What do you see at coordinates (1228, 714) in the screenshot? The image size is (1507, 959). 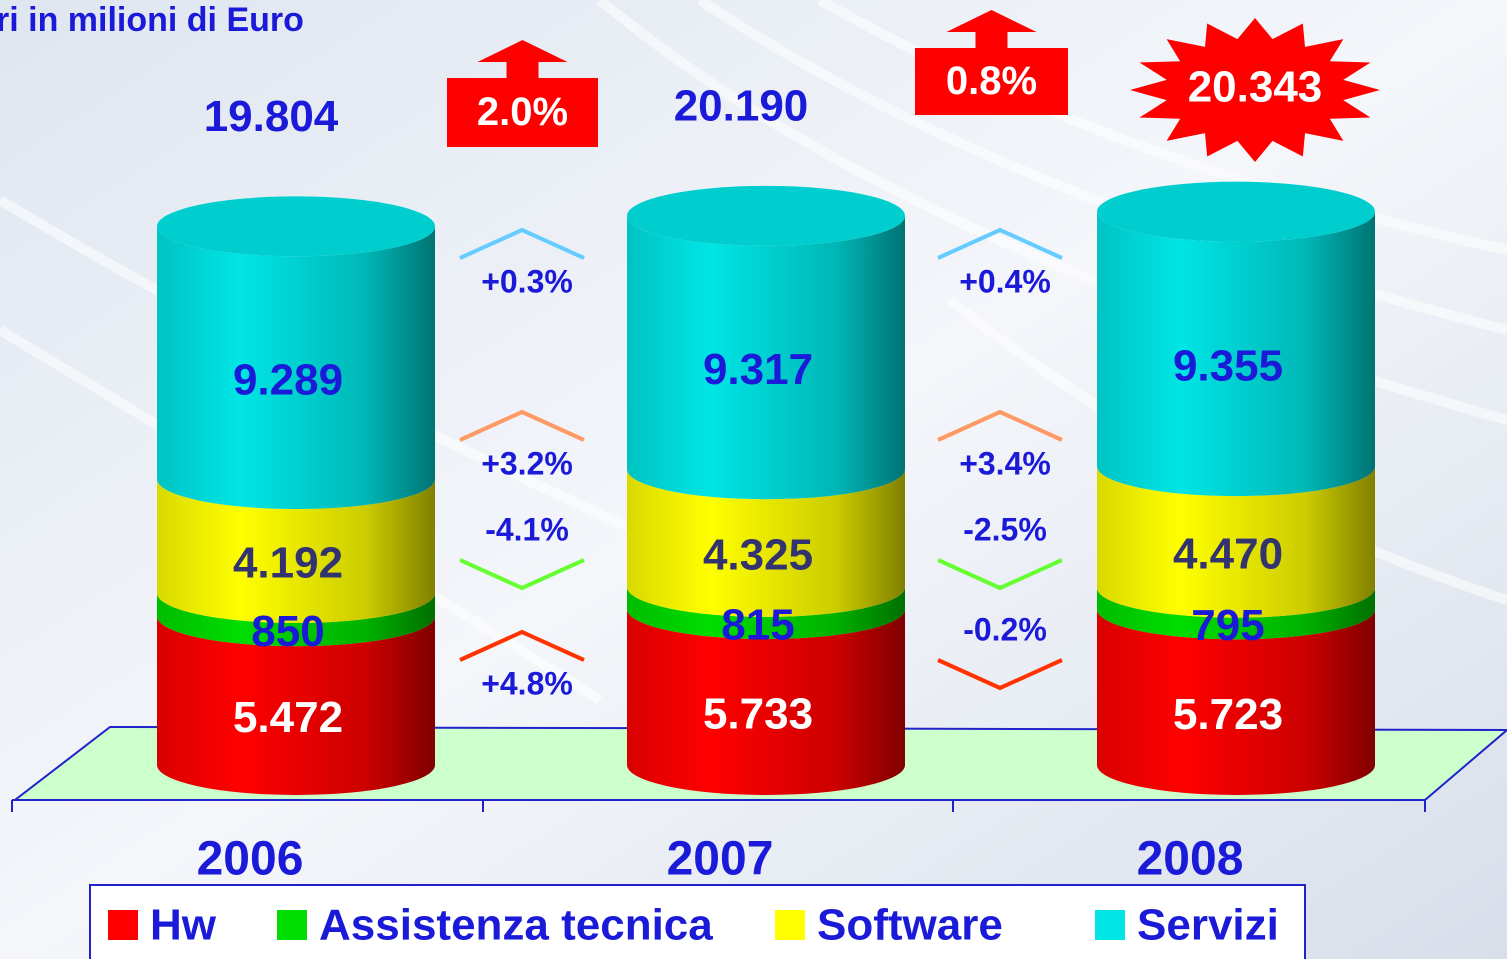 I see `value-label: 5.723` at bounding box center [1228, 714].